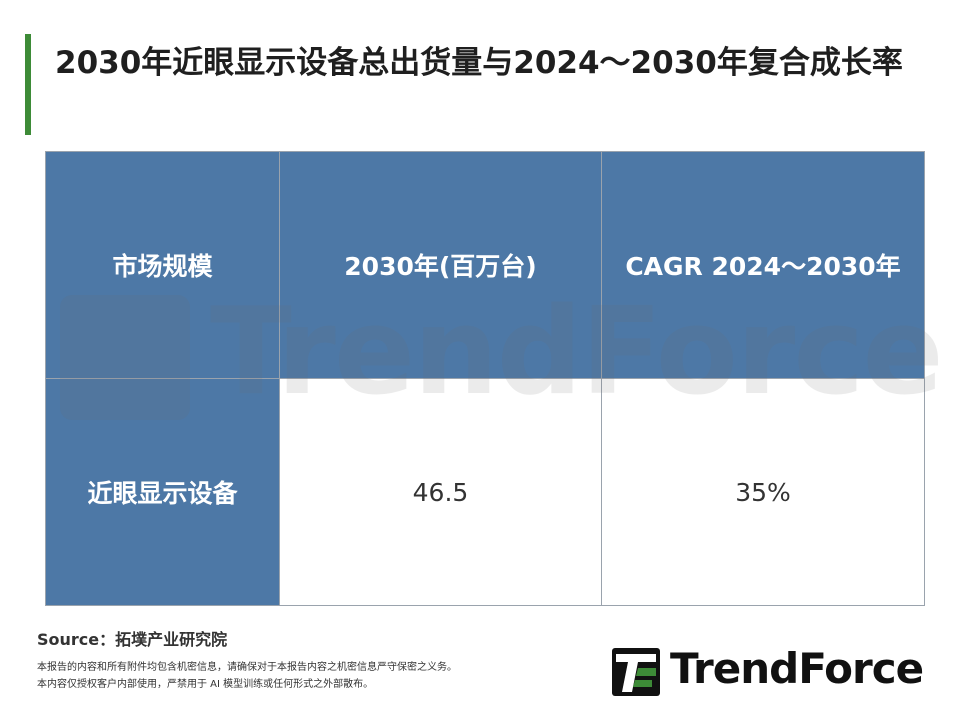 The width and height of the screenshot is (960, 720). Describe the element at coordinates (763, 265) in the screenshot. I see `header-cell-cagr: CAGR 2024～2030年` at that location.